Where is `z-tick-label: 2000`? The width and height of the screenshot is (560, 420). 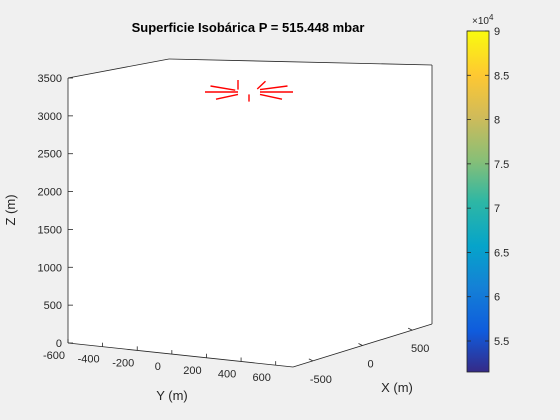 z-tick-label: 2000 is located at coordinates (50, 193).